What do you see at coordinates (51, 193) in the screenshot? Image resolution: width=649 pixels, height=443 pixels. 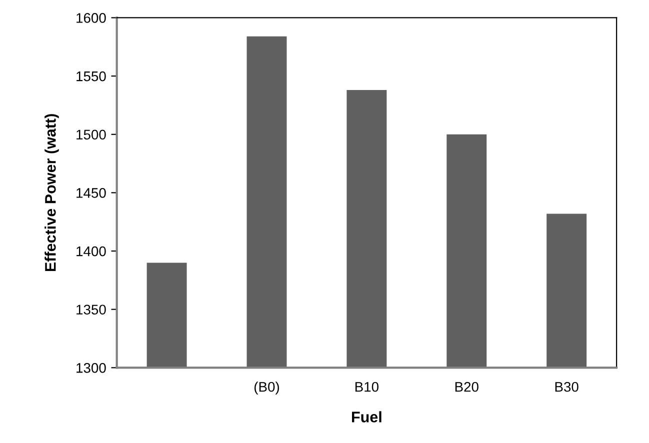 I see `y-axis-title: Effective Power (watt)` at bounding box center [51, 193].